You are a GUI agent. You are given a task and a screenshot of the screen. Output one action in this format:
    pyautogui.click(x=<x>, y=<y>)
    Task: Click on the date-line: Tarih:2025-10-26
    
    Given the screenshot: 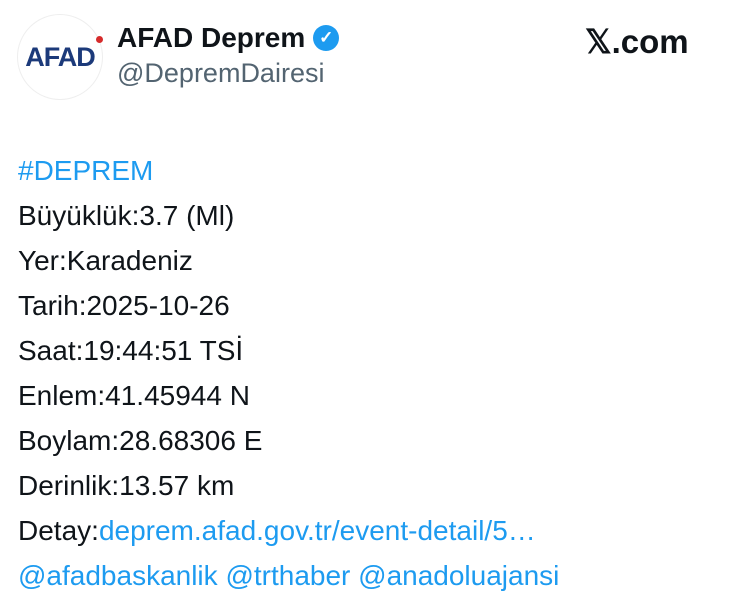 What is the action you would take?
    pyautogui.click(x=124, y=305)
    